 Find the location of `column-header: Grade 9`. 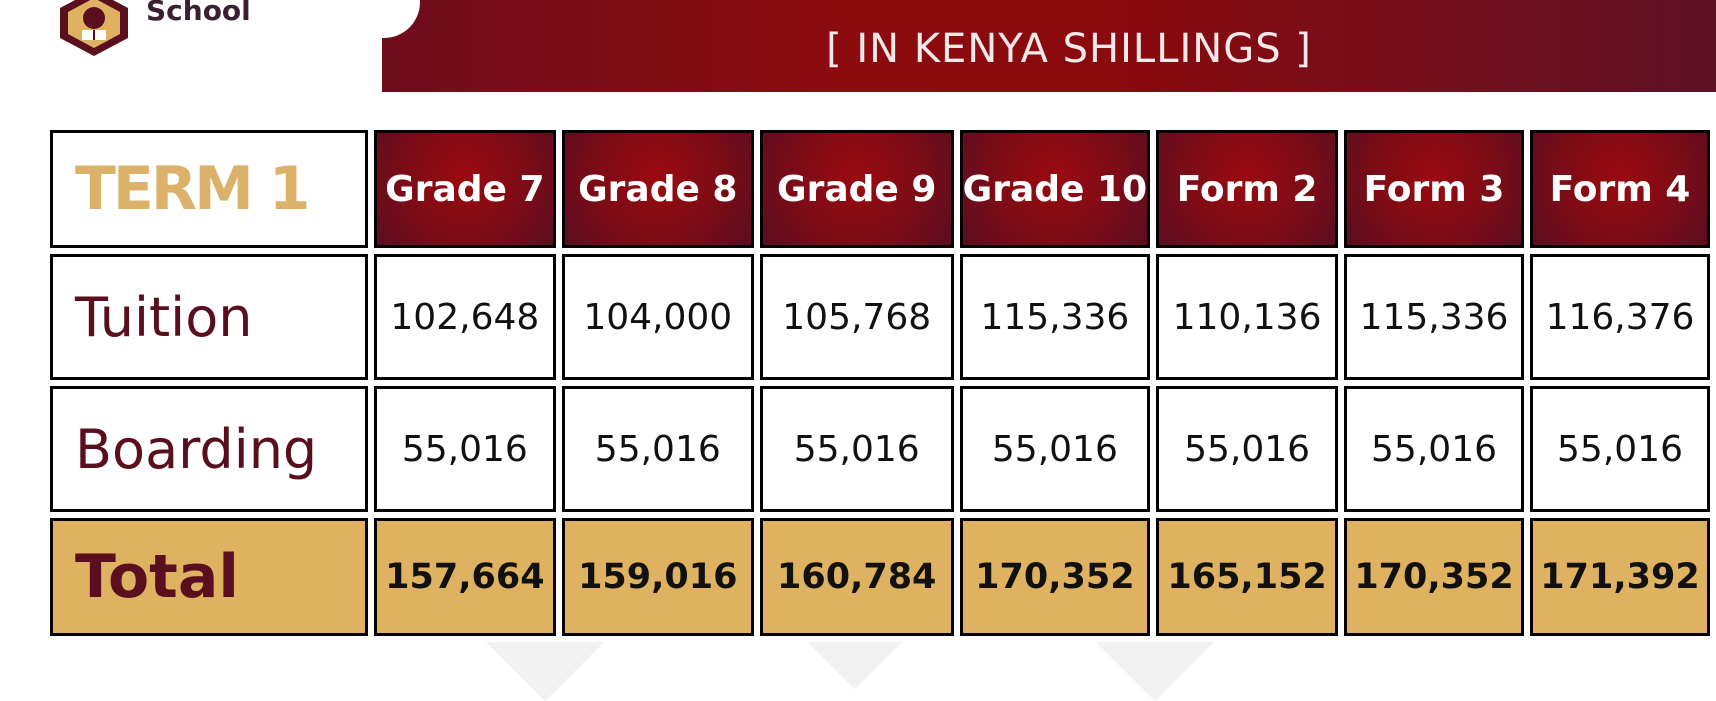

column-header: Grade 9 is located at coordinates (856, 189).